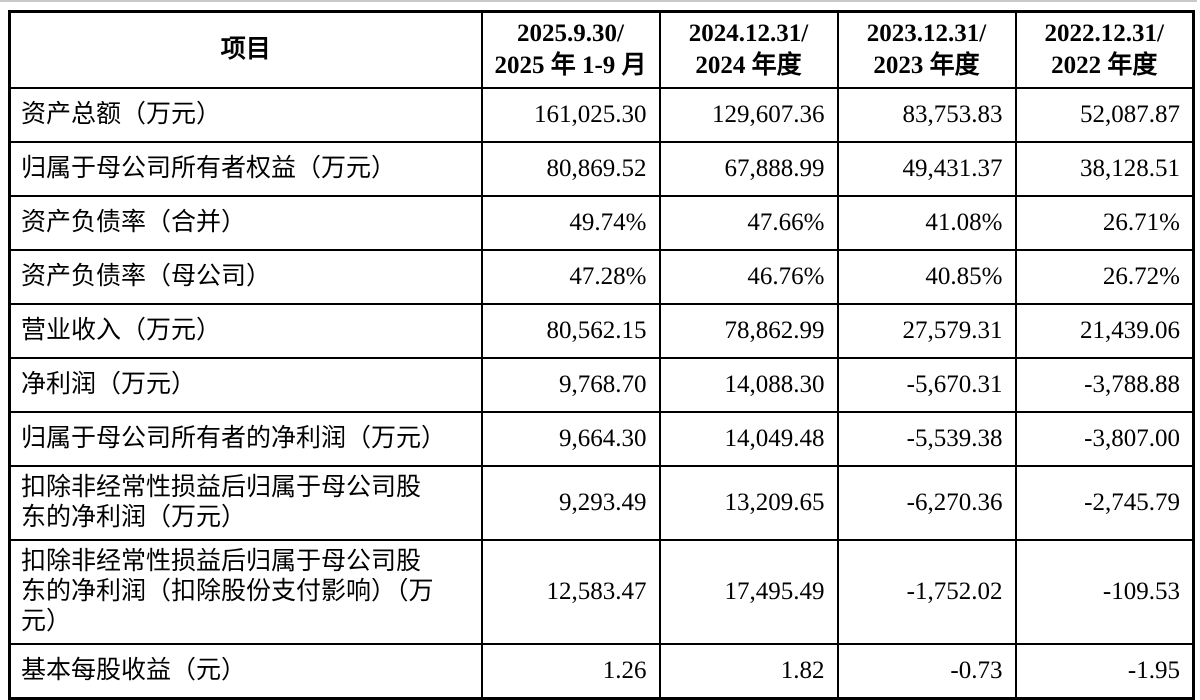 This screenshot has height=700, width=1200. Describe the element at coordinates (570, 592) in the screenshot. I see `cell-value: 12,583.47` at that location.